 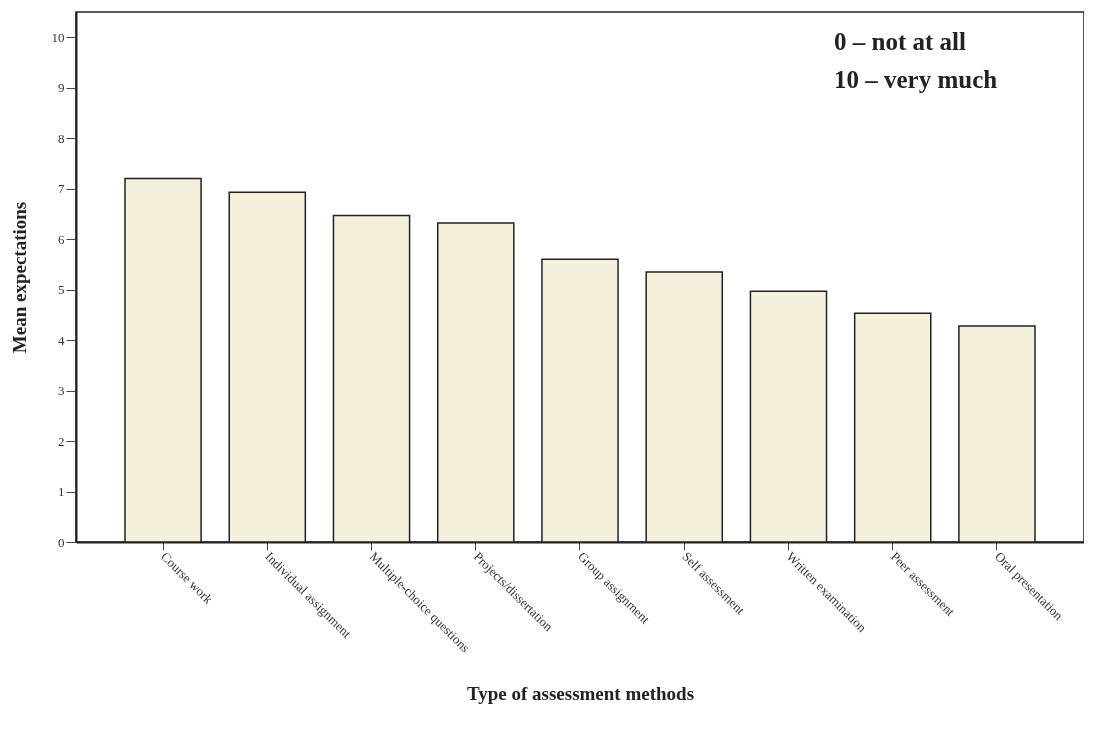 I want to click on y-tick-label: 7, so click(x=61, y=189).